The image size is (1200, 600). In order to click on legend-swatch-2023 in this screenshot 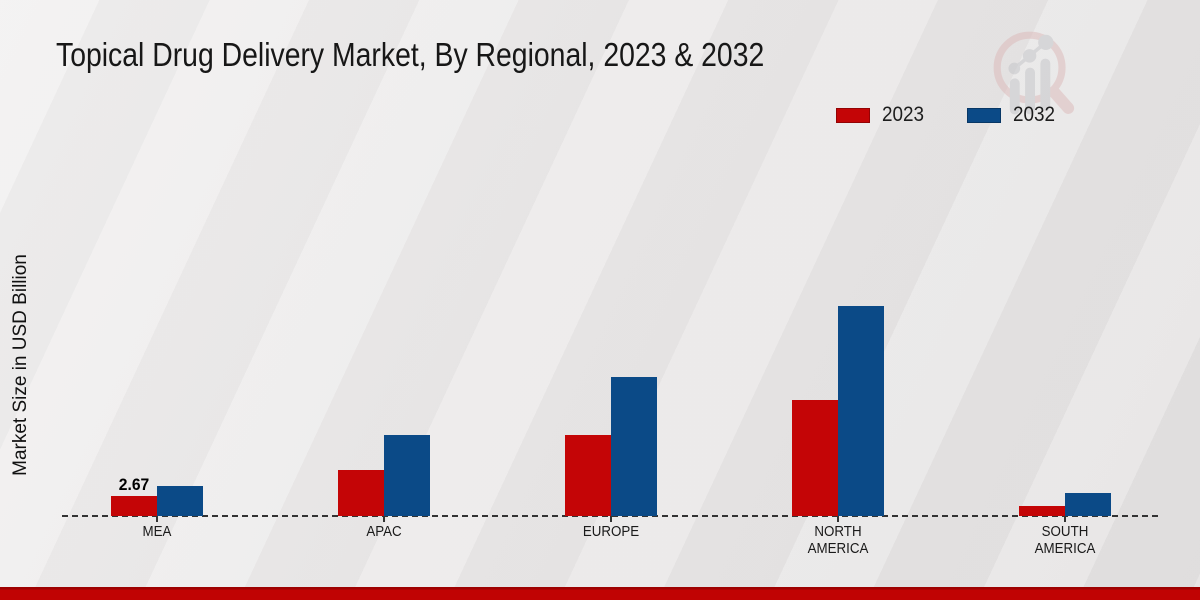, I will do `click(853, 115)`.